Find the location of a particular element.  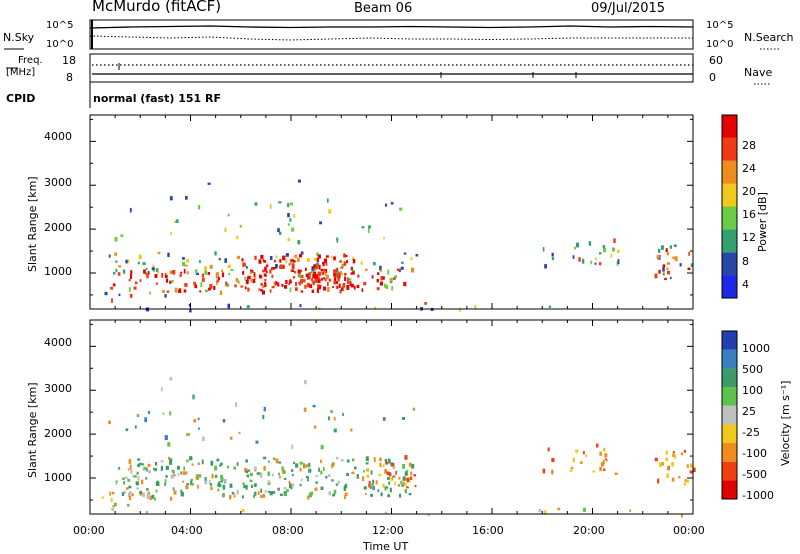

noise-right-tick-top: 10^5 is located at coordinates (720, 25).